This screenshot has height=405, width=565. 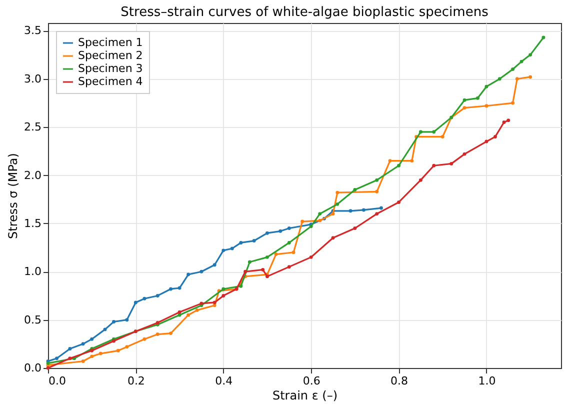 I want to click on y-axis-title: Stress σ (MPa), so click(x=13, y=196).